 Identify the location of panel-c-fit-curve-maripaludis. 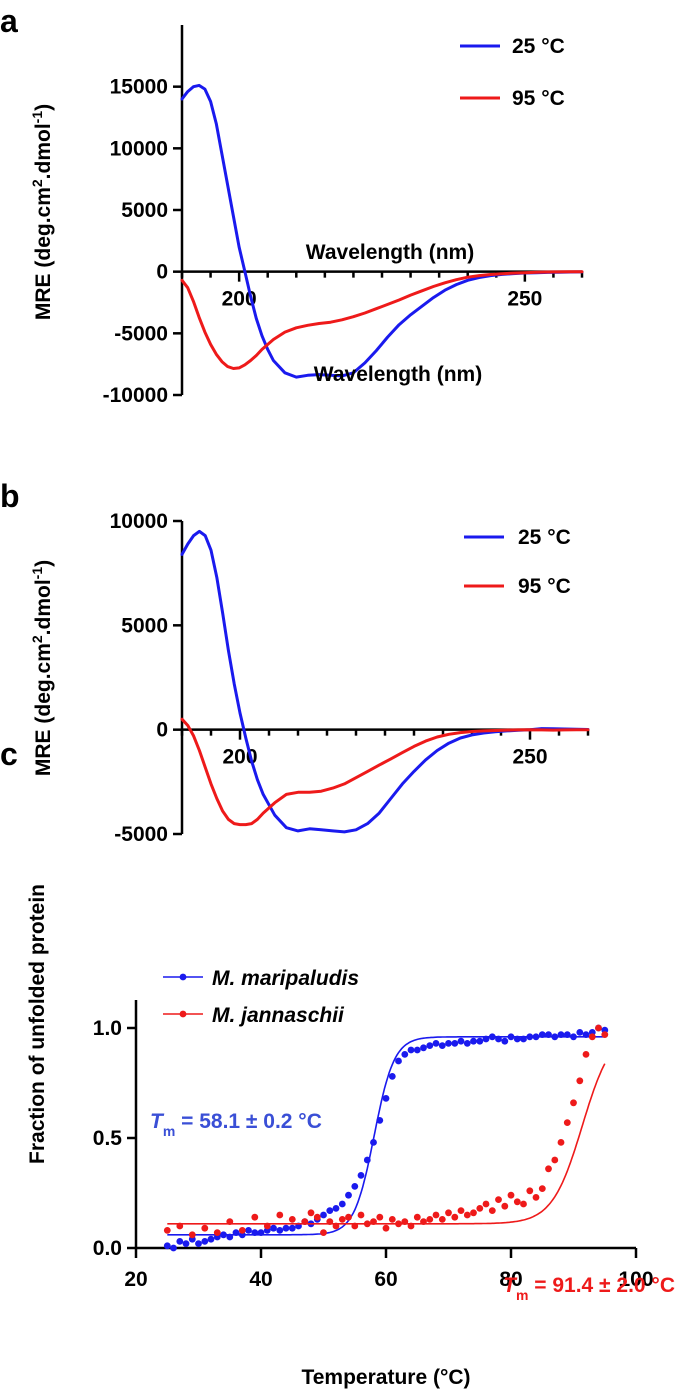
(386, 1136).